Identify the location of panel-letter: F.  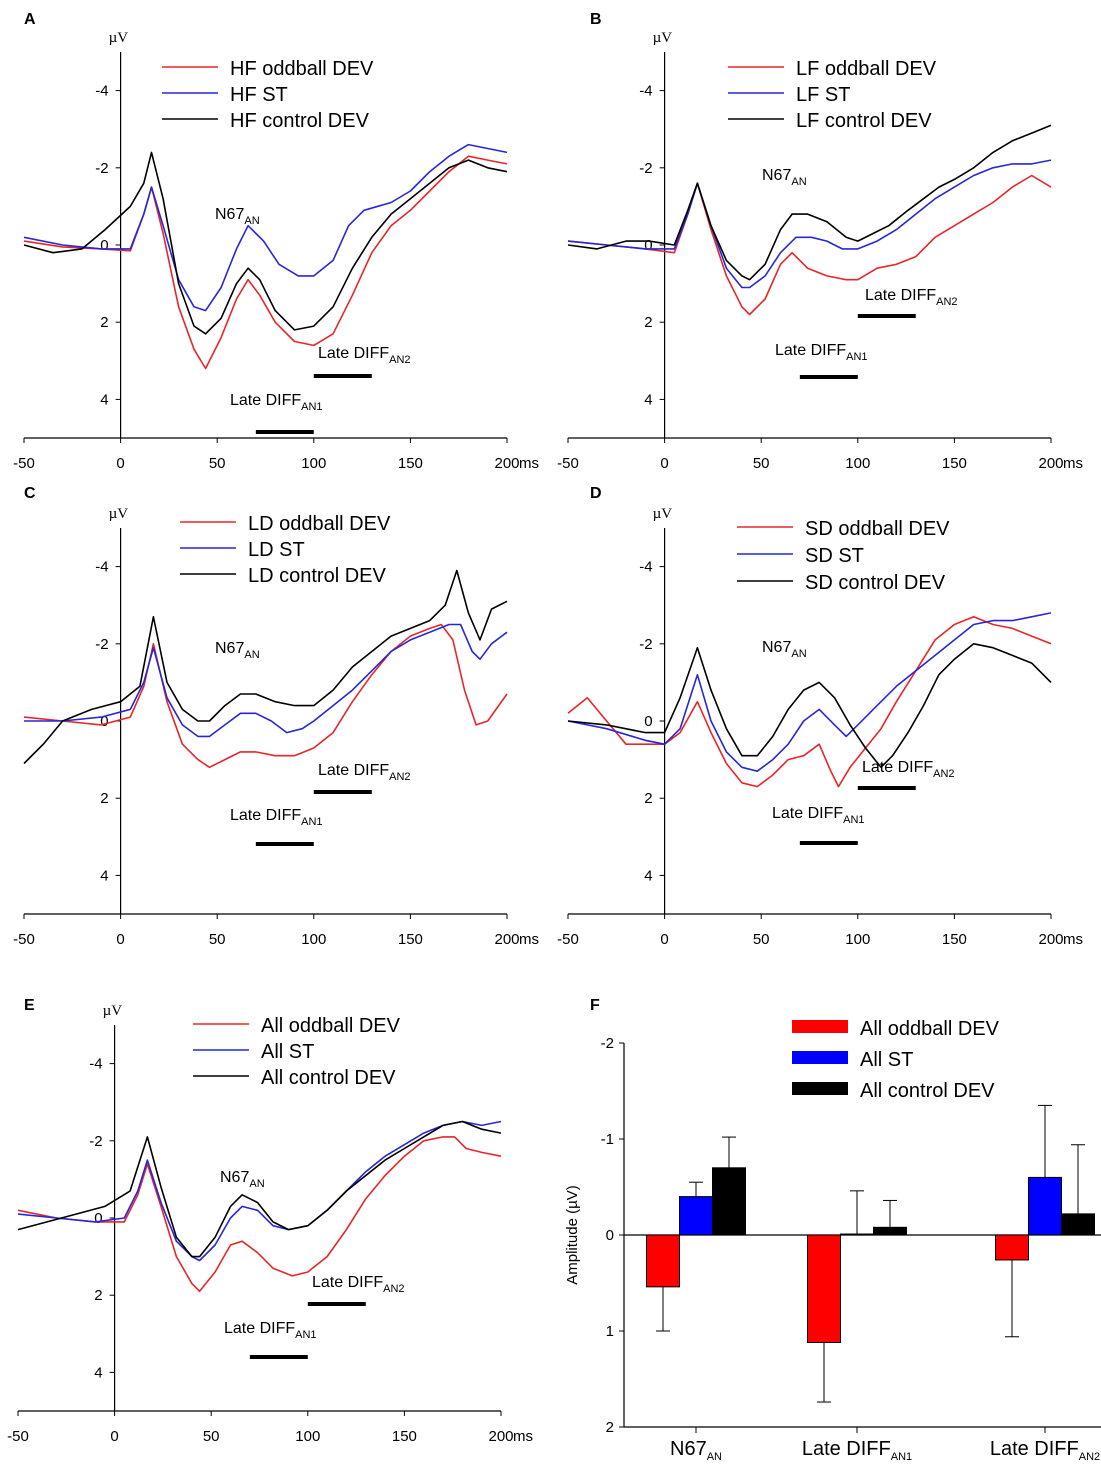
(595, 1005).